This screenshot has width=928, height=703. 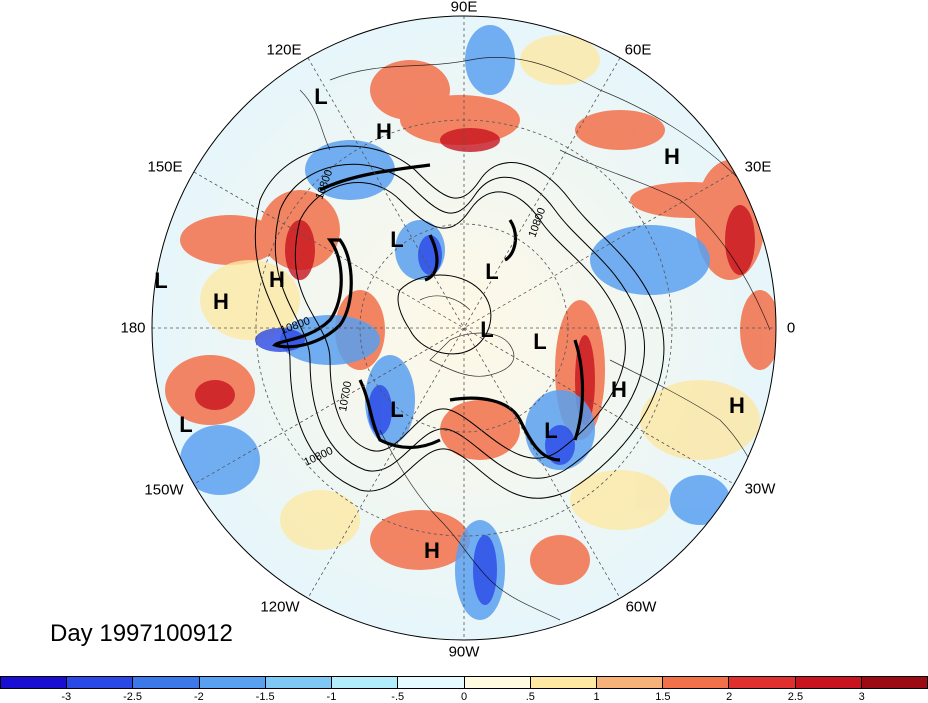 I want to click on longitude-label: 90W, so click(x=464, y=652).